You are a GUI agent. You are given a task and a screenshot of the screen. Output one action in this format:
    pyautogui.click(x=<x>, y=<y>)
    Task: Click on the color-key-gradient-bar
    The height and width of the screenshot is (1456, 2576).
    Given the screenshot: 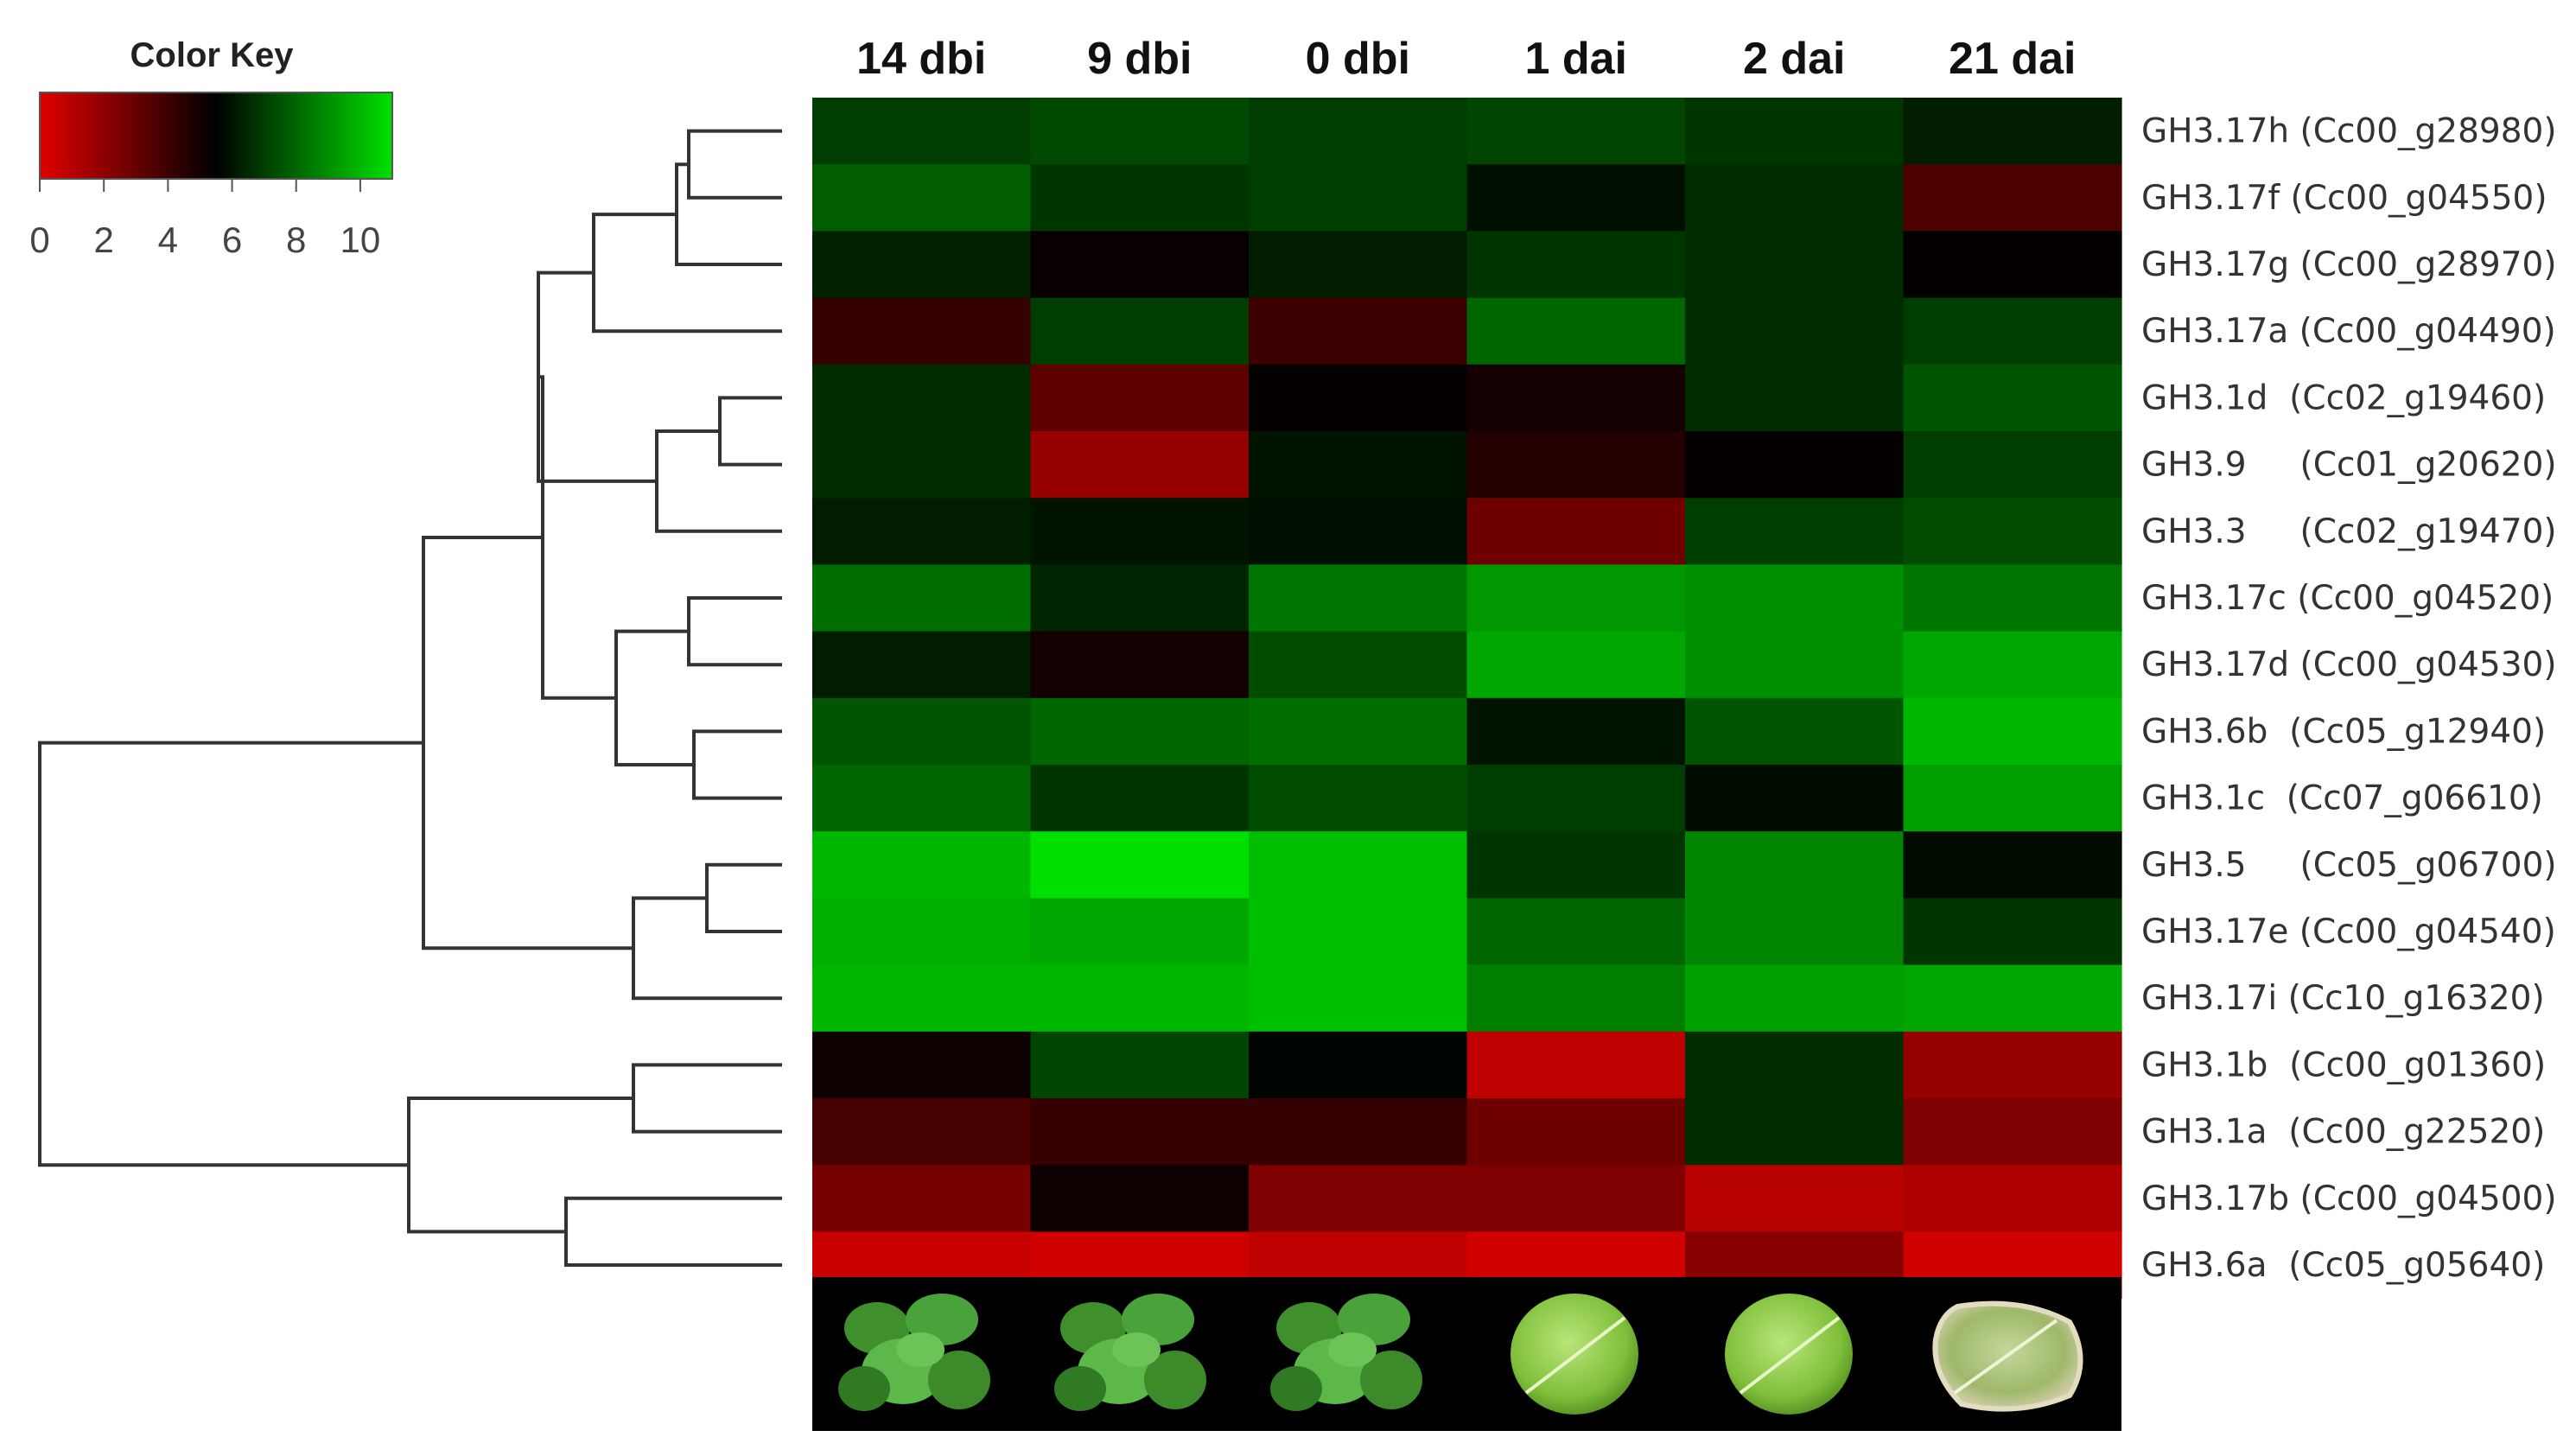 What is the action you would take?
    pyautogui.click(x=216, y=136)
    